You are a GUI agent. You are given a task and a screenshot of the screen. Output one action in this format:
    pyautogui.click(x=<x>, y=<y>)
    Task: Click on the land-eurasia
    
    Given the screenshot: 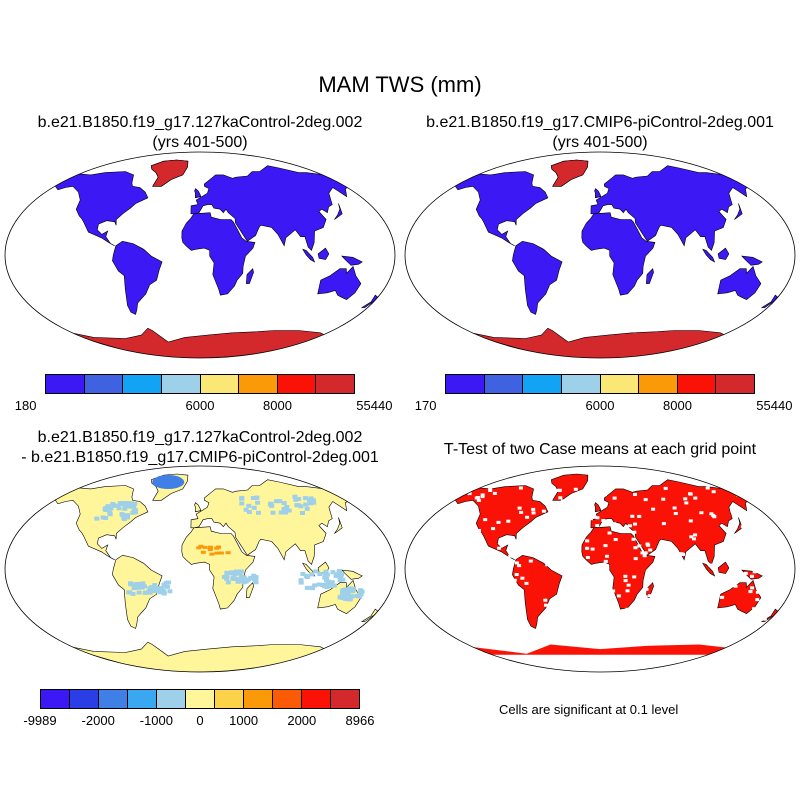 What is the action you would take?
    pyautogui.click(x=273, y=208)
    